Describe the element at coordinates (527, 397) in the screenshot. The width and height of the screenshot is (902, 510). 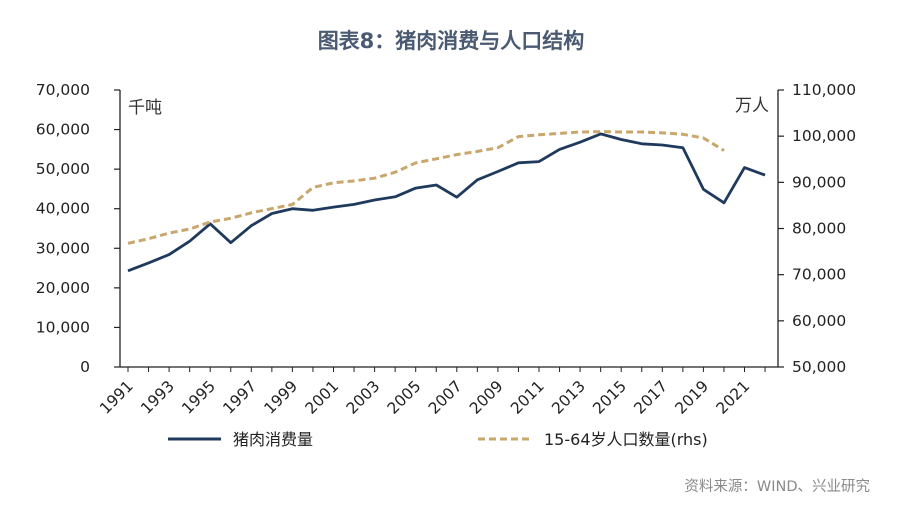
I see `x-tick-label: 2011` at that location.